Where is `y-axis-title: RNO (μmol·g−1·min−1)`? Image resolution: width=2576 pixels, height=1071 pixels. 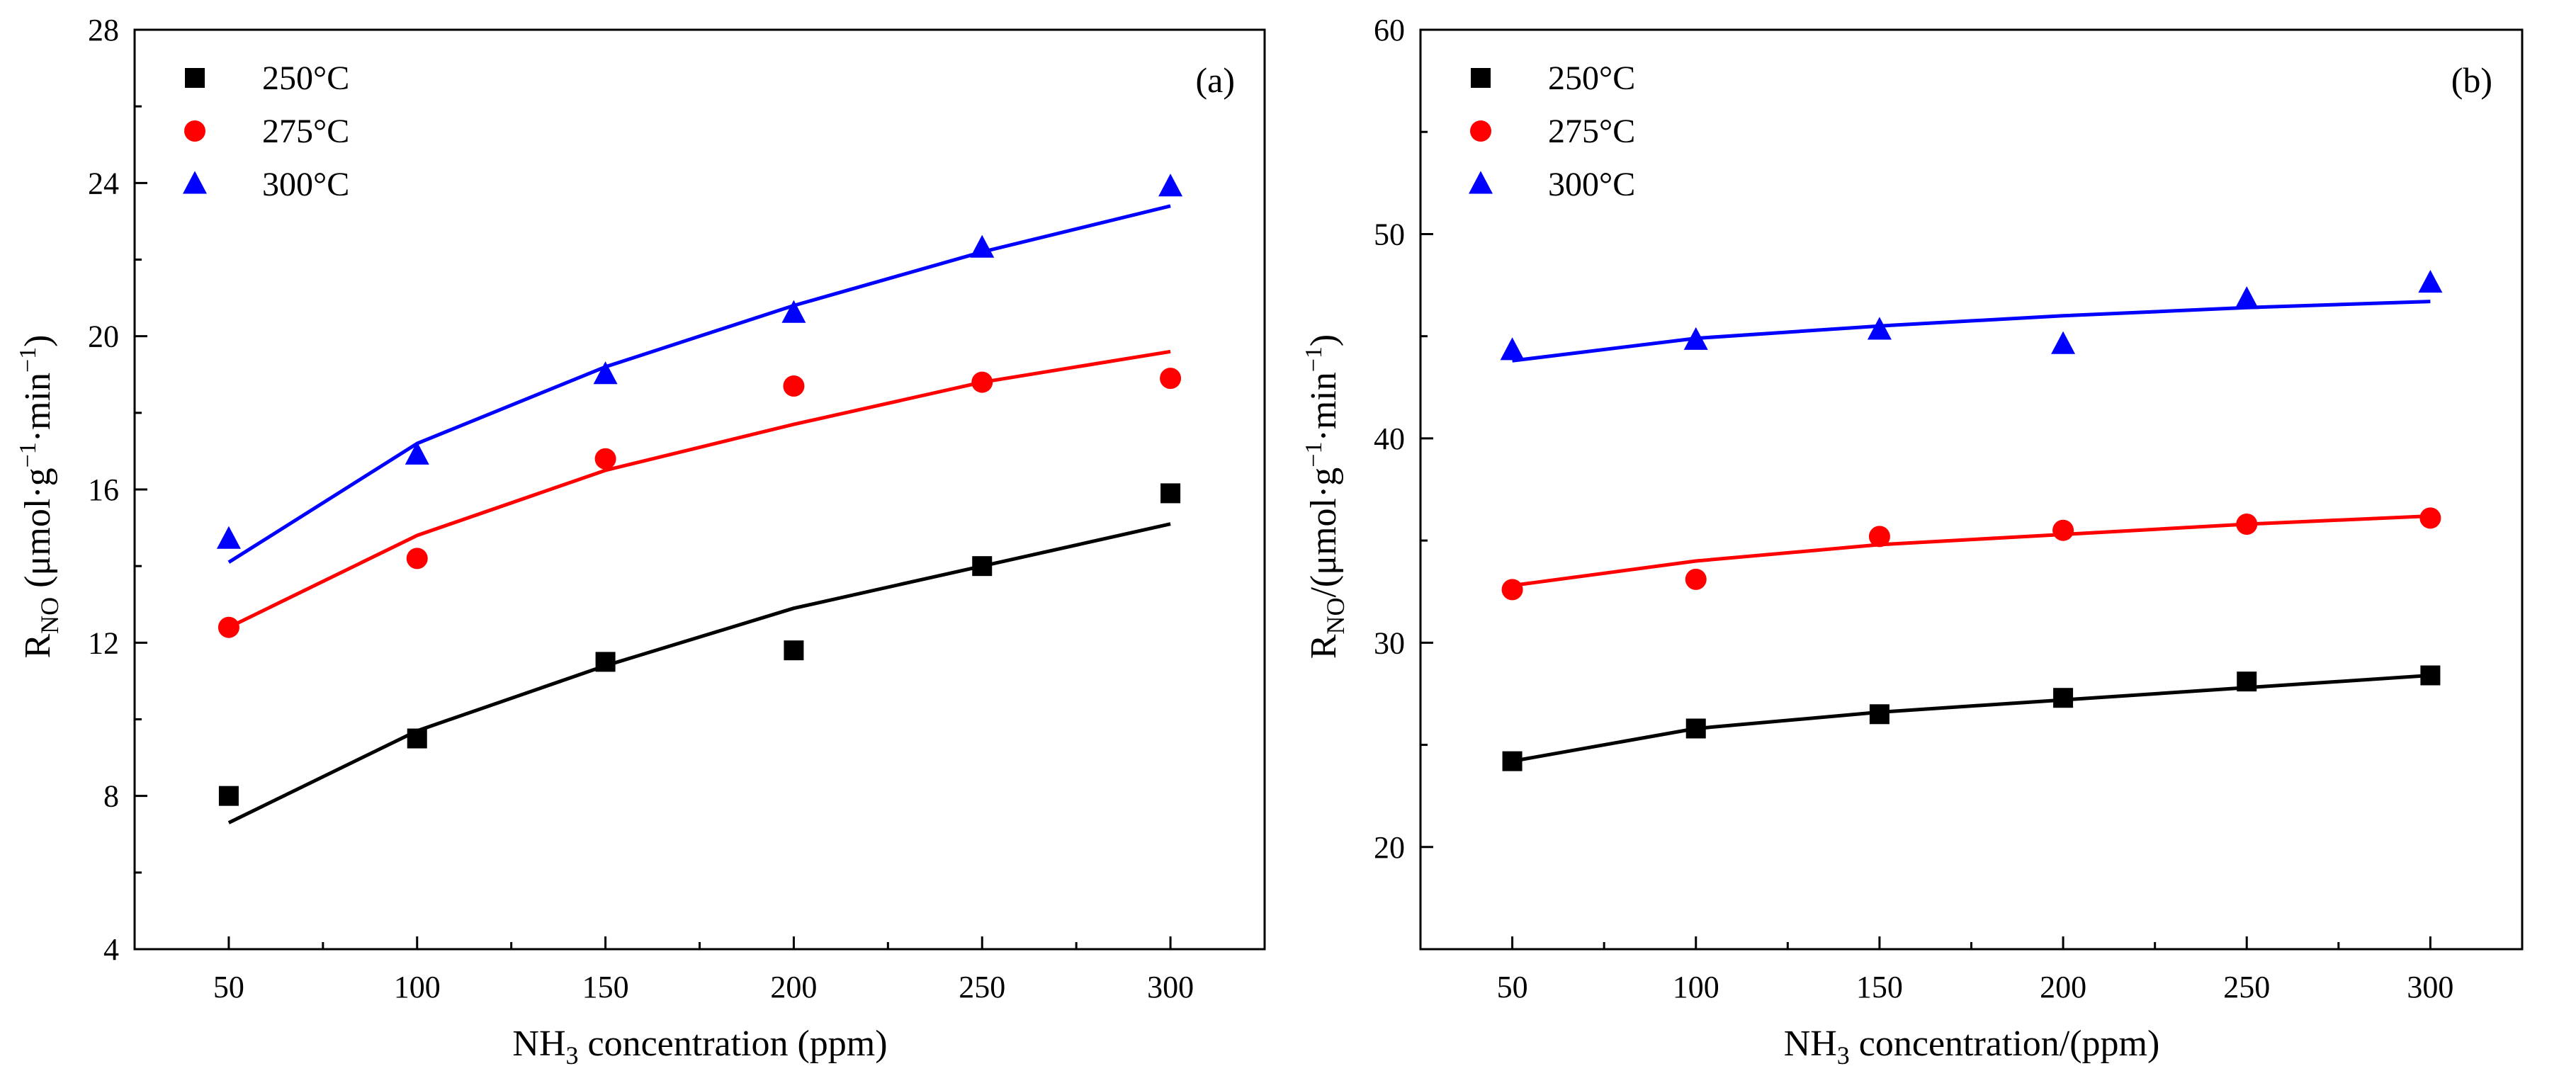 y-axis-title: RNO (μmol·g−1·min−1) is located at coordinates (39, 496).